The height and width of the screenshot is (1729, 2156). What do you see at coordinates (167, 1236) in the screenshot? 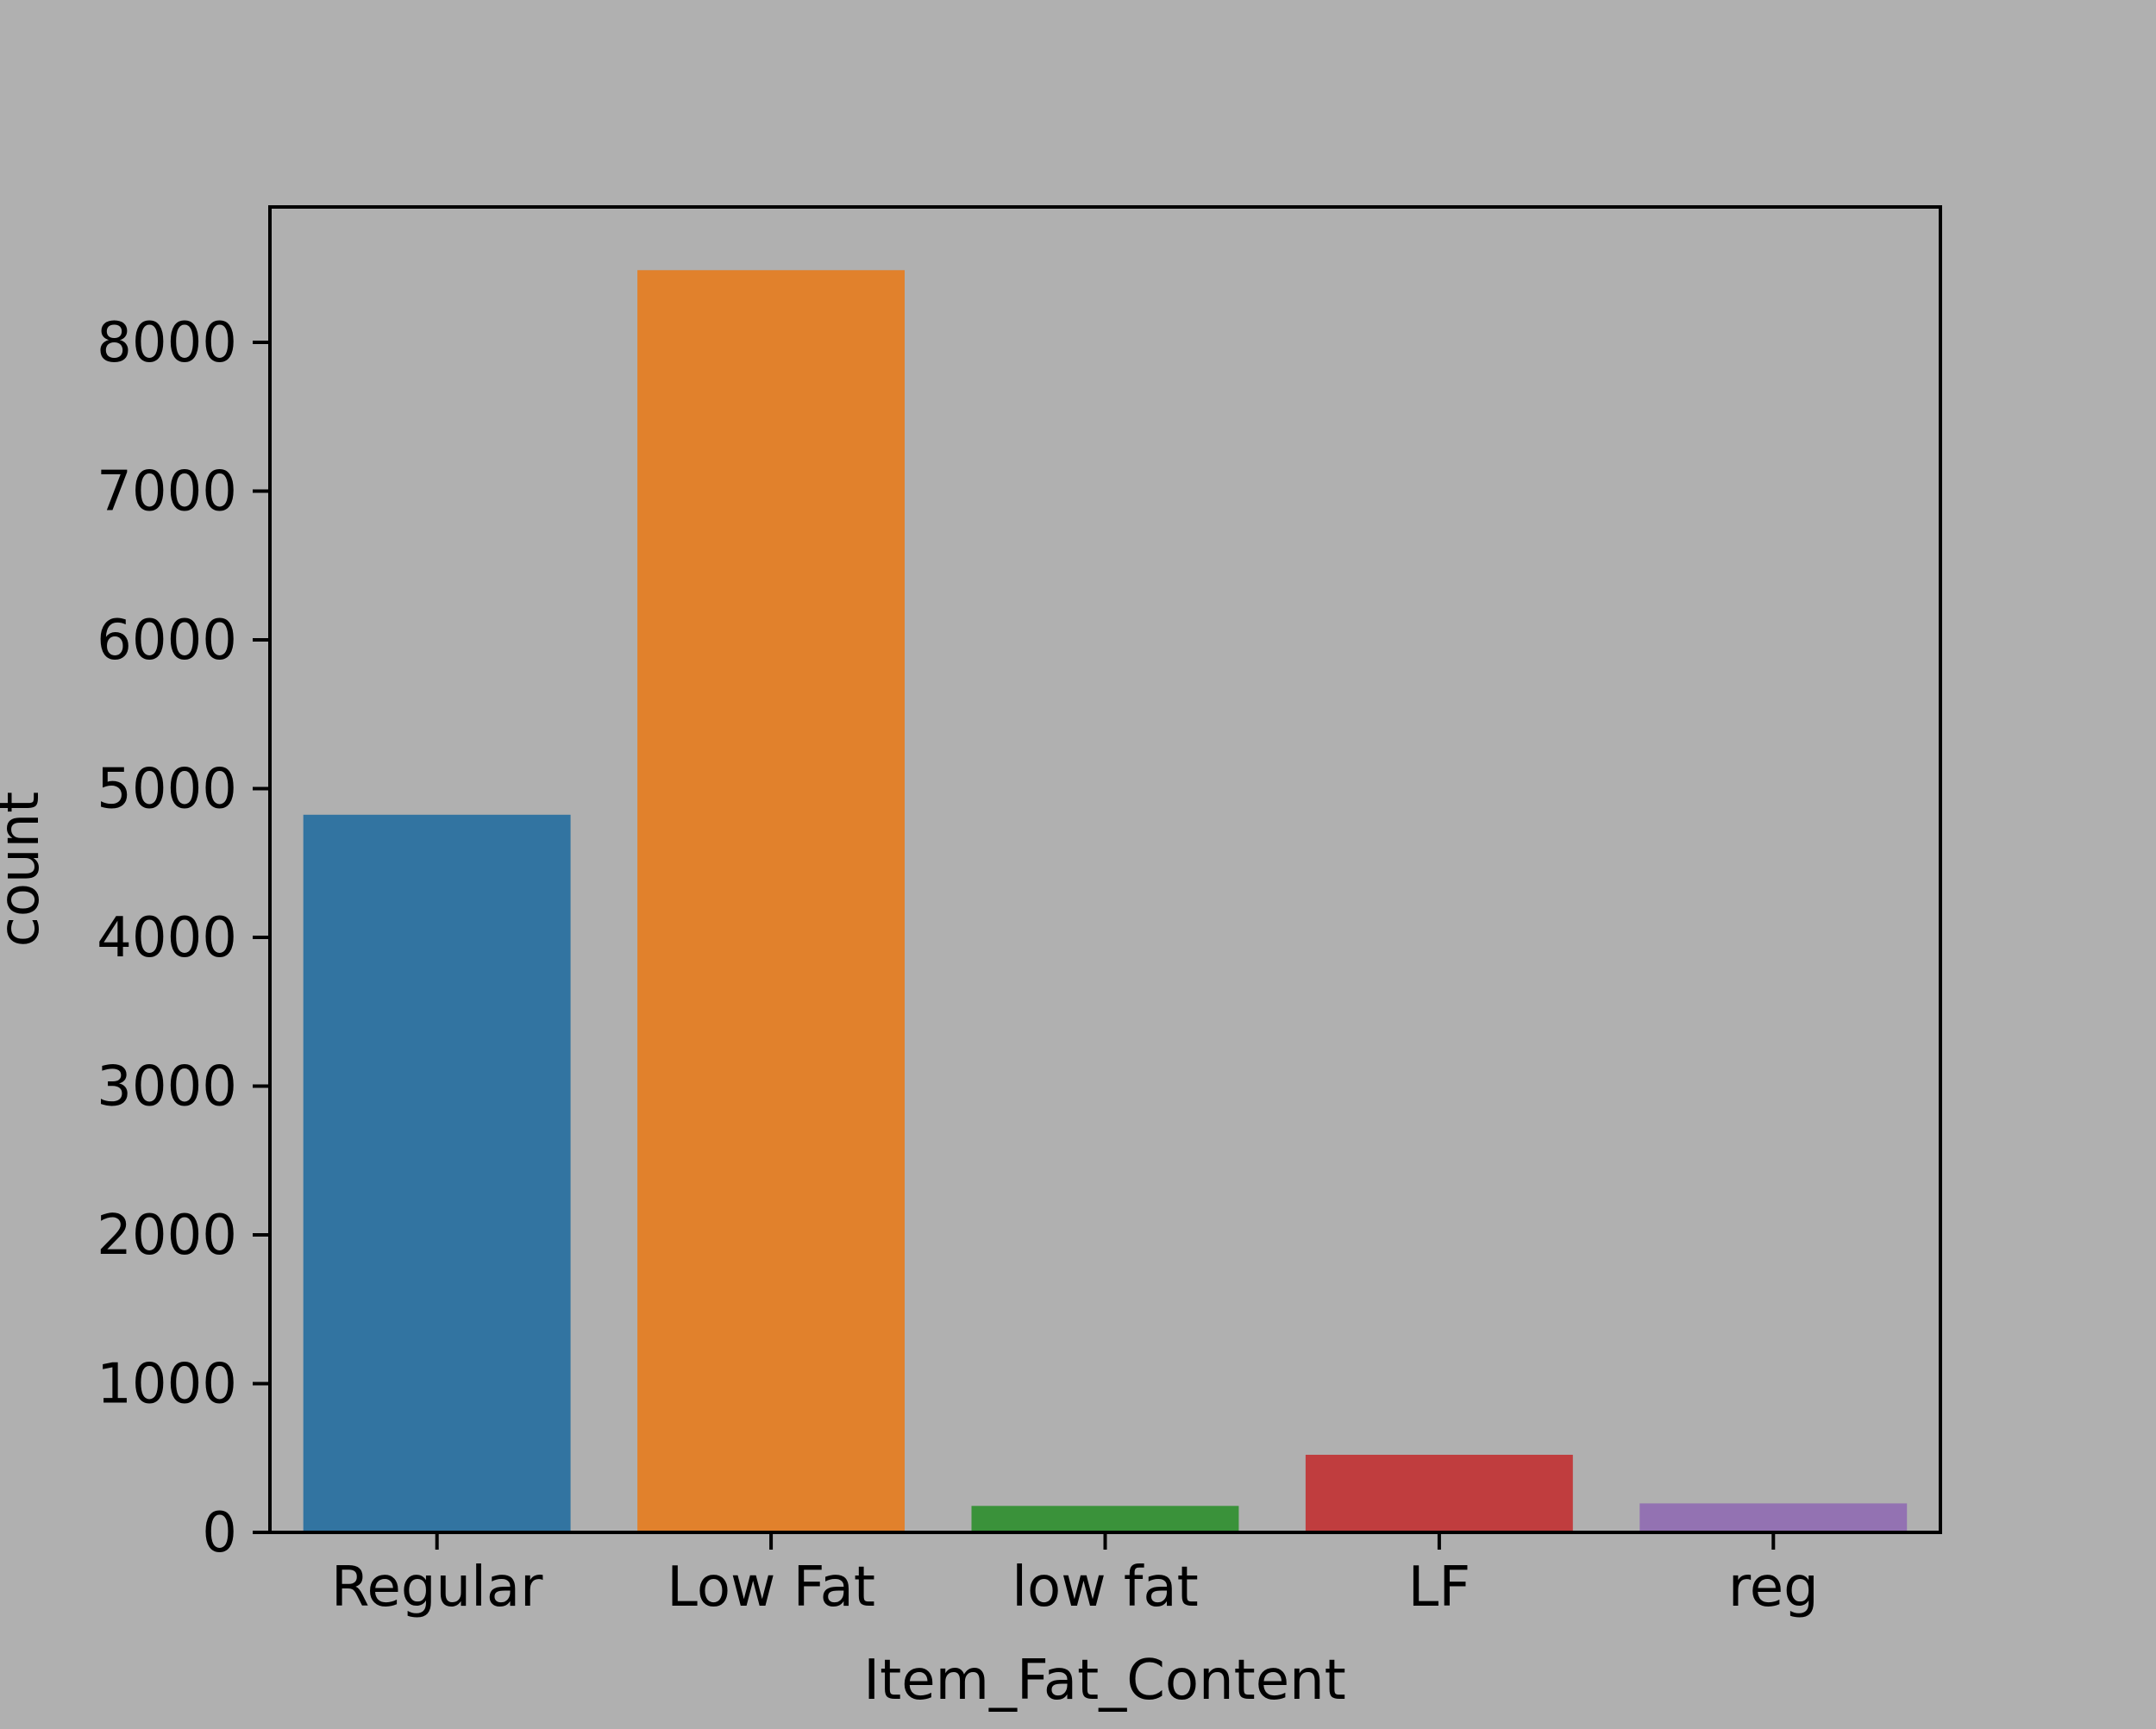
I see `y-tick-label: 2000` at bounding box center [167, 1236].